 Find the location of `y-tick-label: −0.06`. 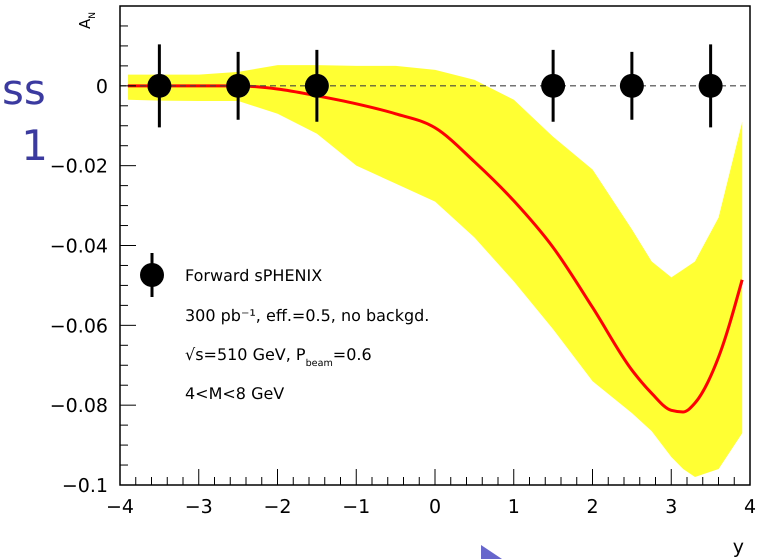

y-tick-label: −0.06 is located at coordinates (79, 326).